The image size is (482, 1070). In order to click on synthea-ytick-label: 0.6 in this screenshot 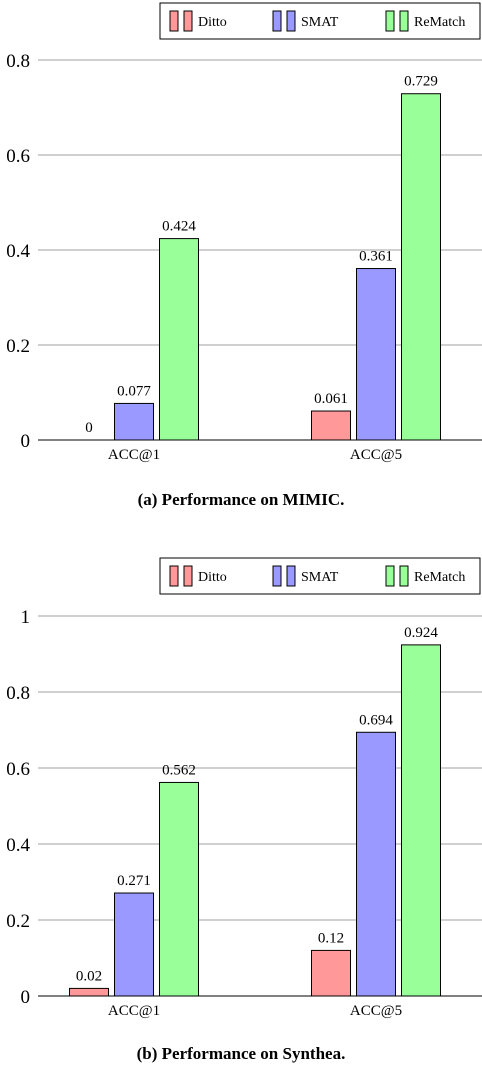, I will do `click(18, 769)`.